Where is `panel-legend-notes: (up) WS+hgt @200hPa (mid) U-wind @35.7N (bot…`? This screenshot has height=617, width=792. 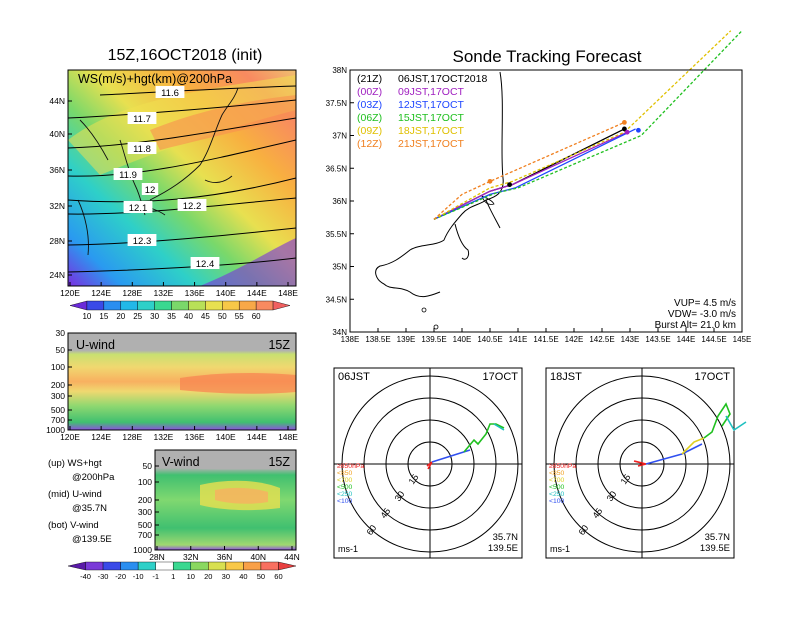 panel-legend-notes: (up) WS+hgt @200hPa (mid) U-wind @35.7N (bot… is located at coordinates (81, 501).